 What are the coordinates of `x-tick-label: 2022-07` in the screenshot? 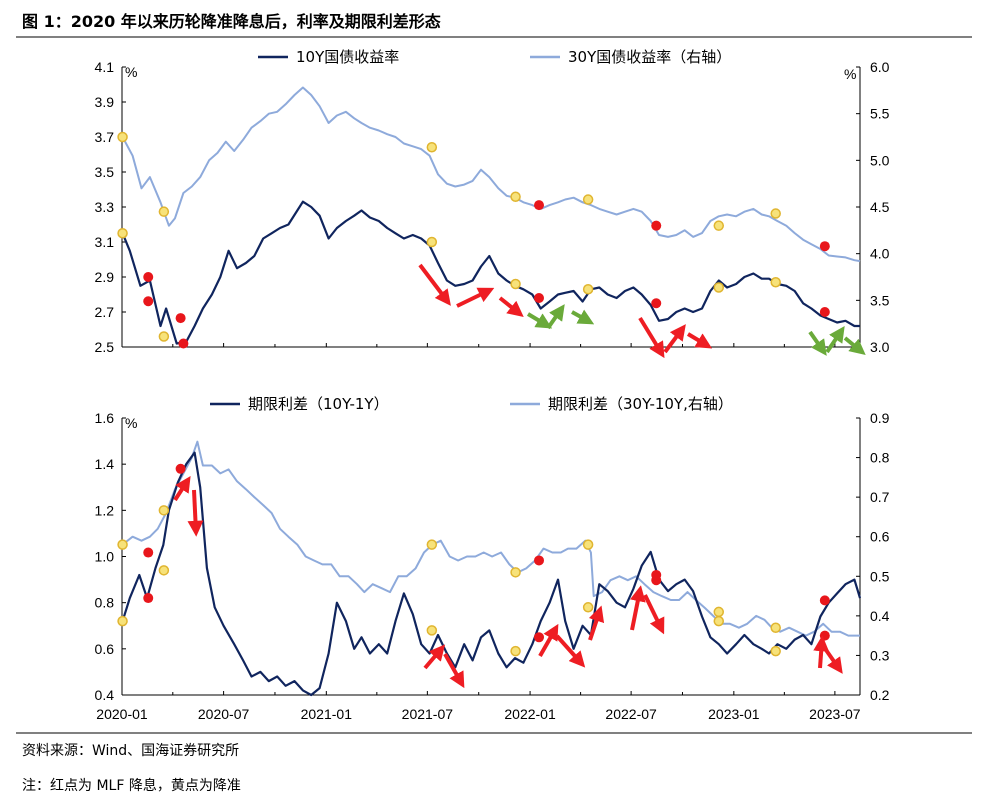 It's located at (631, 714).